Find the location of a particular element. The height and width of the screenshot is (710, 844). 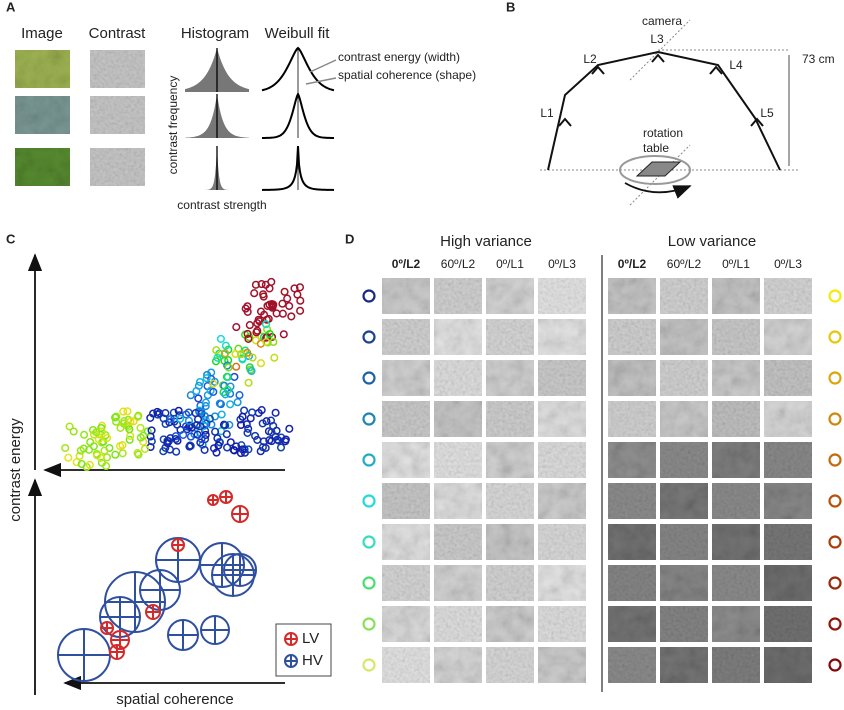

camera-label: camera is located at coordinates (662, 21).